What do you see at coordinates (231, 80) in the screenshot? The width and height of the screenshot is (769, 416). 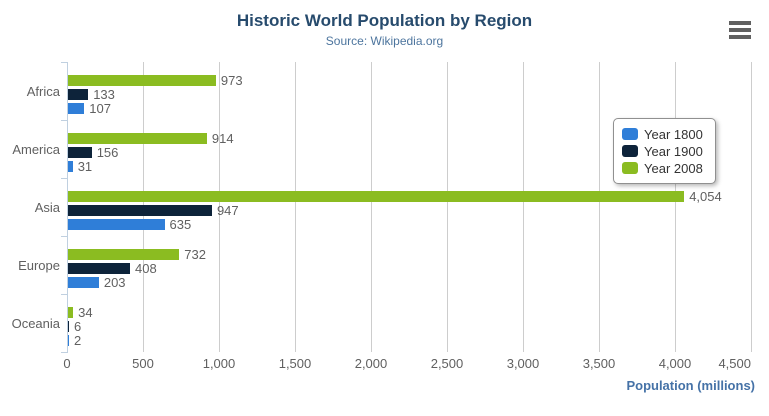 I see `value-label: 973` at bounding box center [231, 80].